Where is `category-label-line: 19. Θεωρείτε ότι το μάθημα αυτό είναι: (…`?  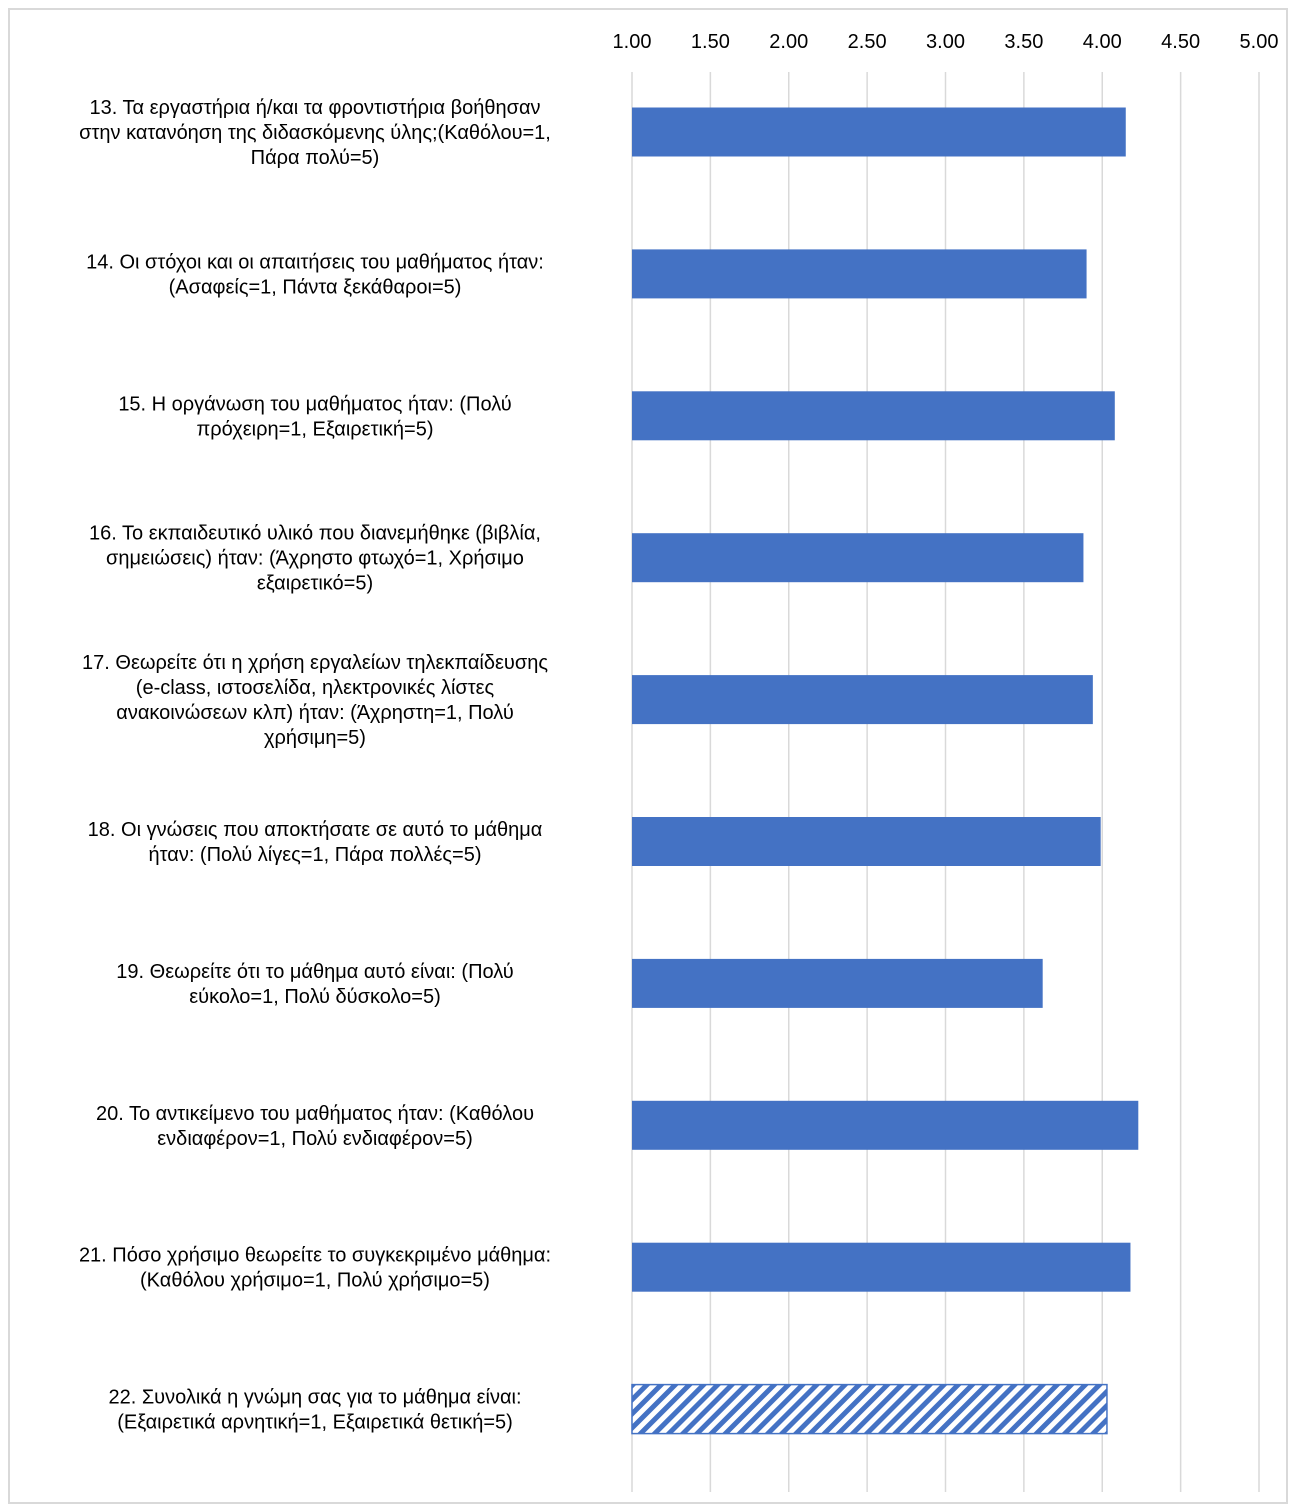
category-label-line: 19. Θεωρείτε ότι το μάθημα αυτό είναι: (… is located at coordinates (314, 972).